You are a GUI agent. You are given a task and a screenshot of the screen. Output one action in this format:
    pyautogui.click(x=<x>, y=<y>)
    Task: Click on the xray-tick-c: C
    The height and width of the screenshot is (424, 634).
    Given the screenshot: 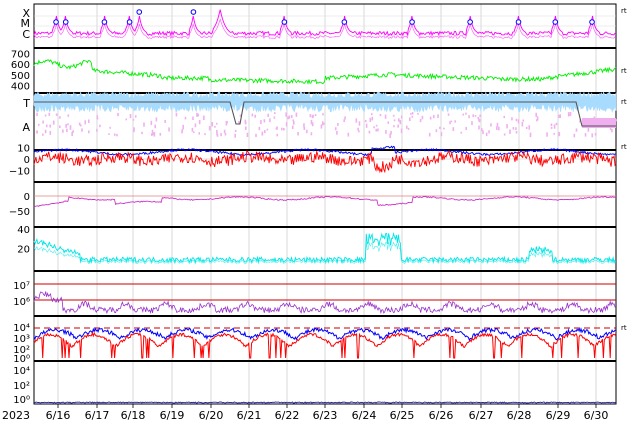 What is the action you would take?
    pyautogui.click(x=26, y=34)
    